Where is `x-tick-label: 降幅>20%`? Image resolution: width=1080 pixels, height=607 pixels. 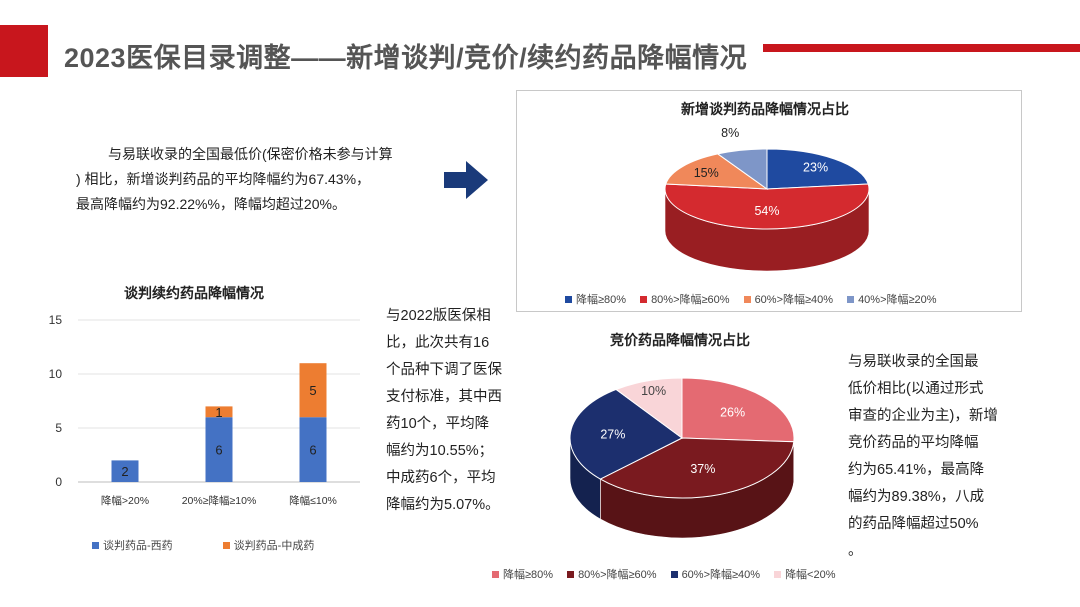 x-tick-label: 降幅>20% is located at coordinates (125, 500).